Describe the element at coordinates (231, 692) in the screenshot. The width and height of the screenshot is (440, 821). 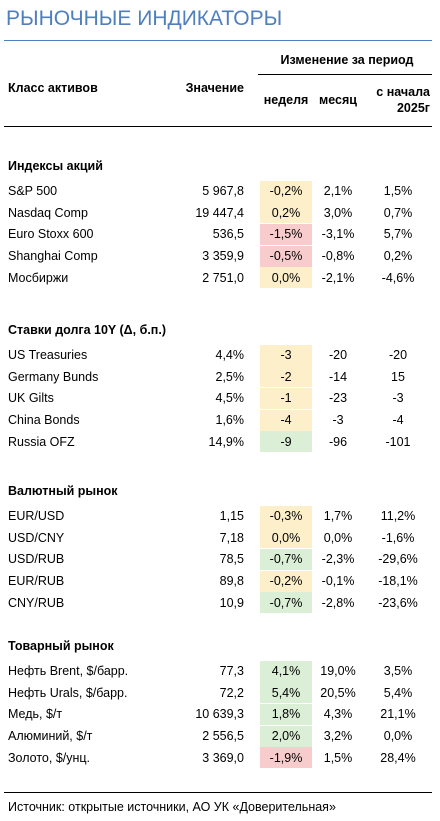
I see `value: 72,2` at that location.